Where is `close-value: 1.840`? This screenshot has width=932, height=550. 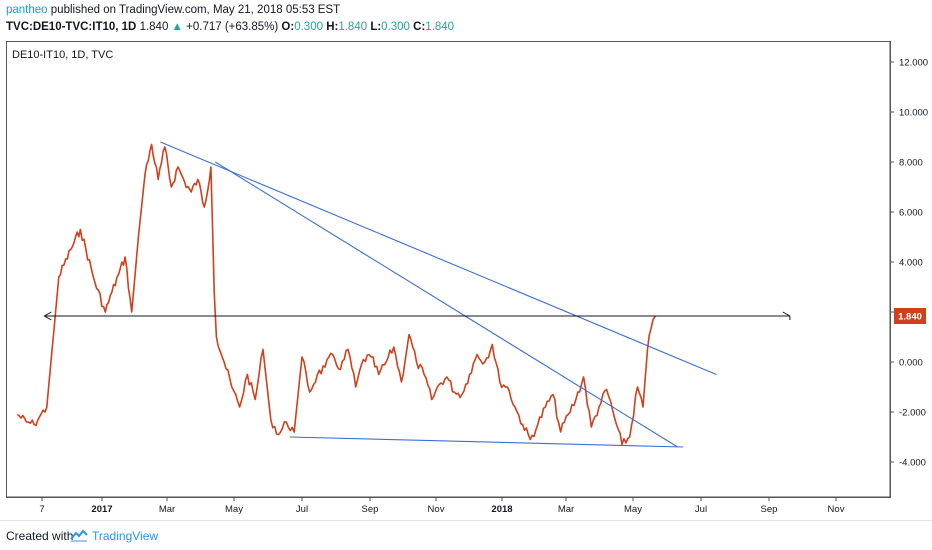 close-value: 1.840 is located at coordinates (440, 27).